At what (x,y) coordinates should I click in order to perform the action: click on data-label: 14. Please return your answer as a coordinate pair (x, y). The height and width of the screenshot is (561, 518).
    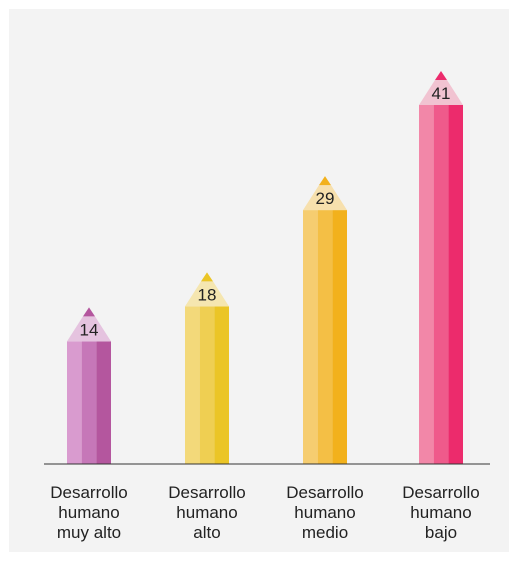
    Looking at the image, I should click on (89, 329).